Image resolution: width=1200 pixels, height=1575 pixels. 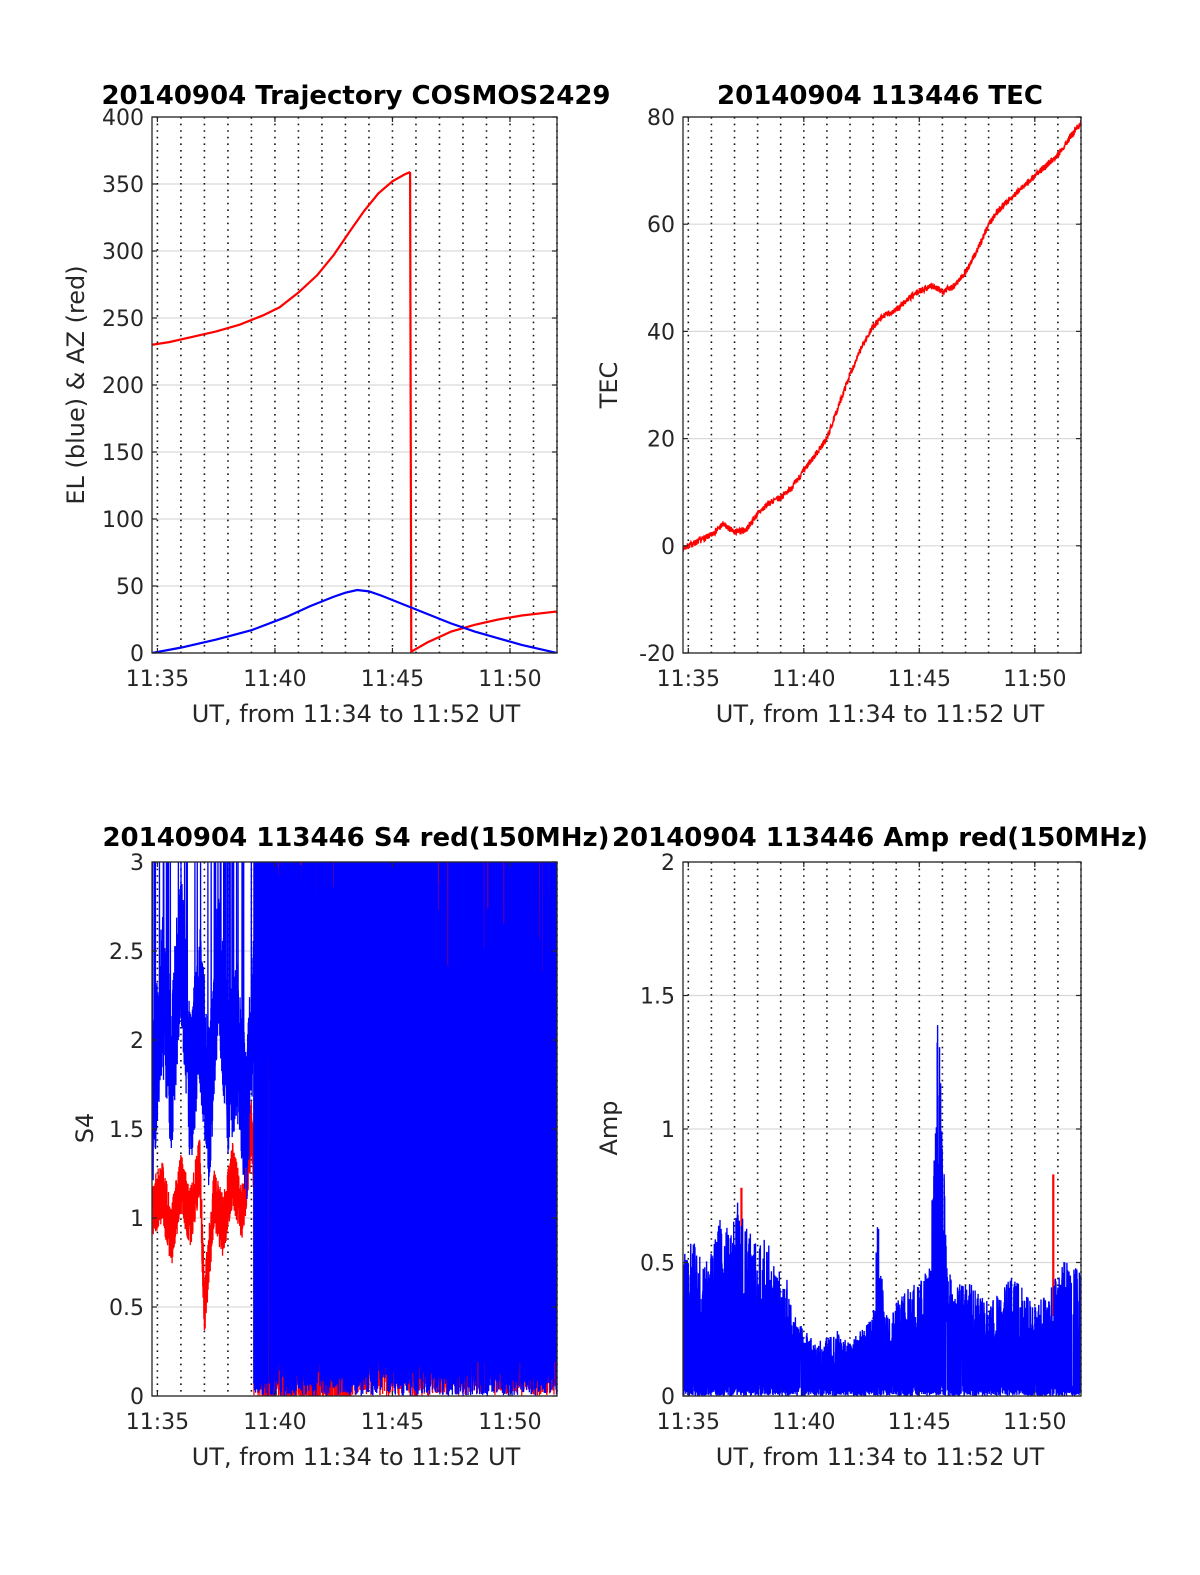 I want to click on s4-ylabel: S4, so click(x=85, y=1128).